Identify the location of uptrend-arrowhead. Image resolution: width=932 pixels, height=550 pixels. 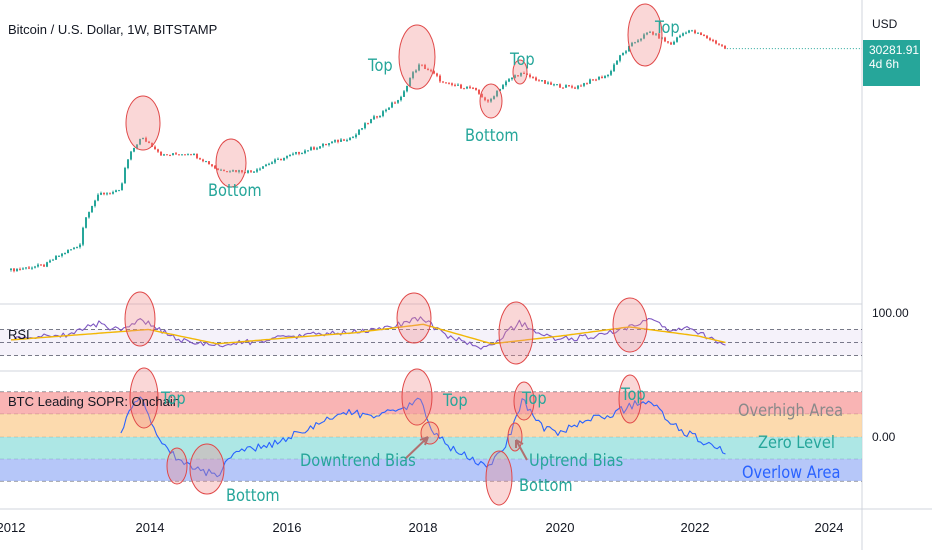
(519, 443).